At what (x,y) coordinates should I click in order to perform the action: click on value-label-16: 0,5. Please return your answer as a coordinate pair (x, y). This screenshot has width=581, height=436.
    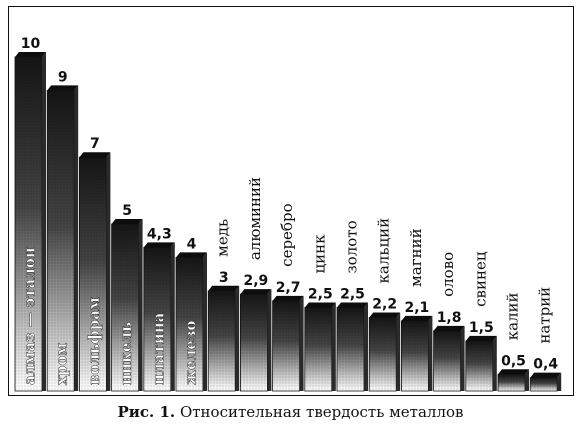
    Looking at the image, I should click on (513, 361).